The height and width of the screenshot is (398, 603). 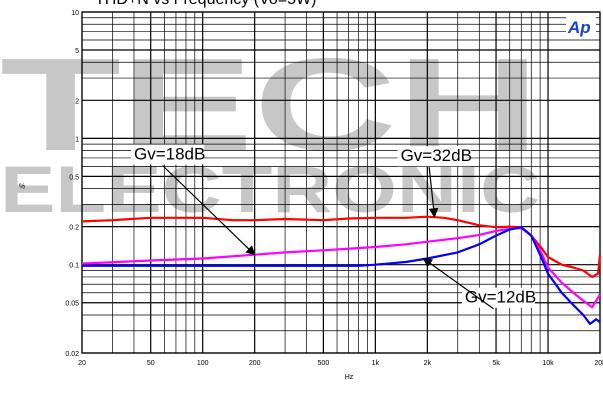 What do you see at coordinates (22, 187) in the screenshot?
I see `y-axis-label: %` at bounding box center [22, 187].